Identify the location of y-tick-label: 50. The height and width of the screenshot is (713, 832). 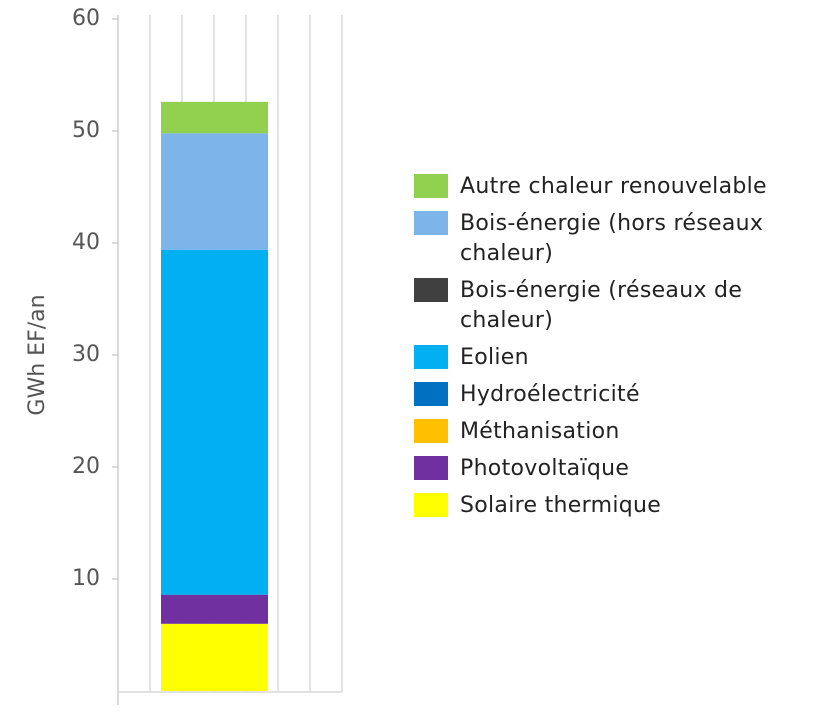
(86, 130).